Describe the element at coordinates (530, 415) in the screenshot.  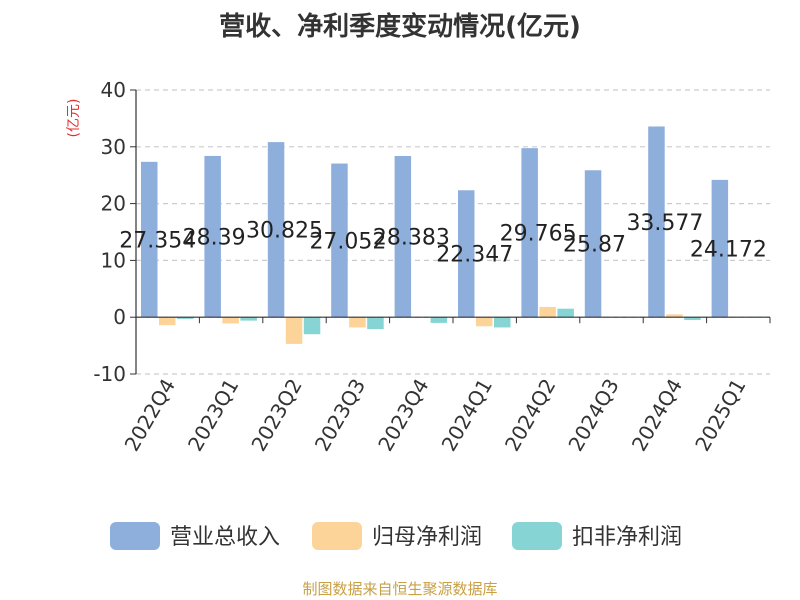
I see `x-tick-label: 2024Q2` at that location.